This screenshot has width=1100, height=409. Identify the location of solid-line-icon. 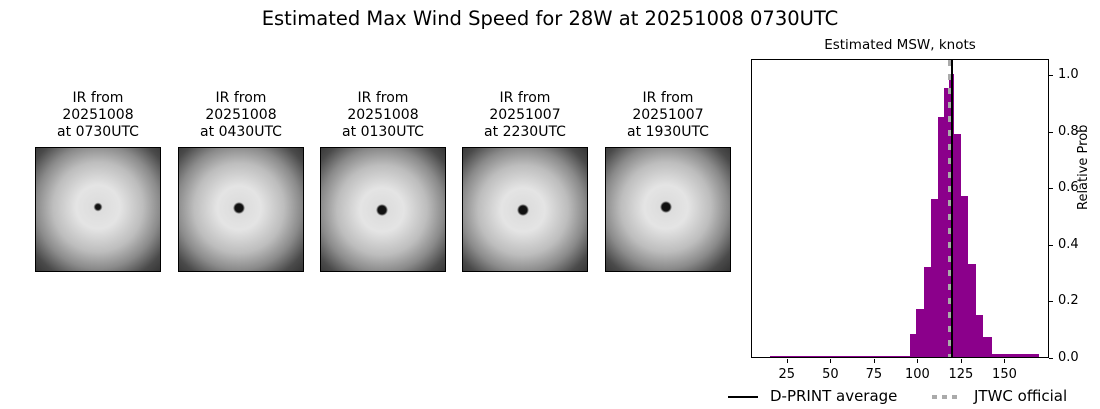
(743, 396).